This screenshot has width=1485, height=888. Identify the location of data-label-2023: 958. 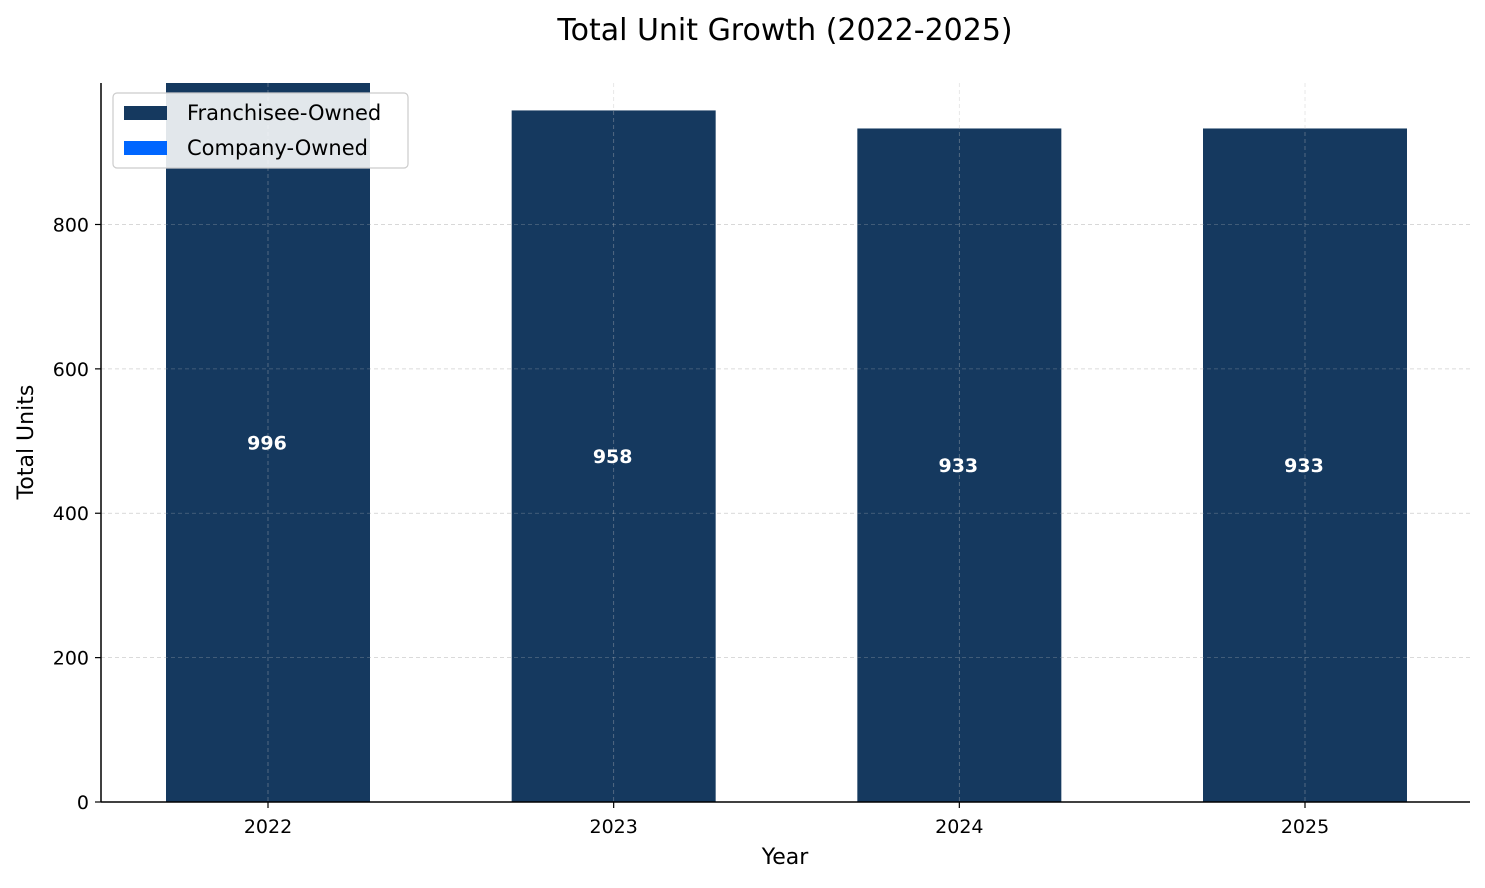
(613, 457).